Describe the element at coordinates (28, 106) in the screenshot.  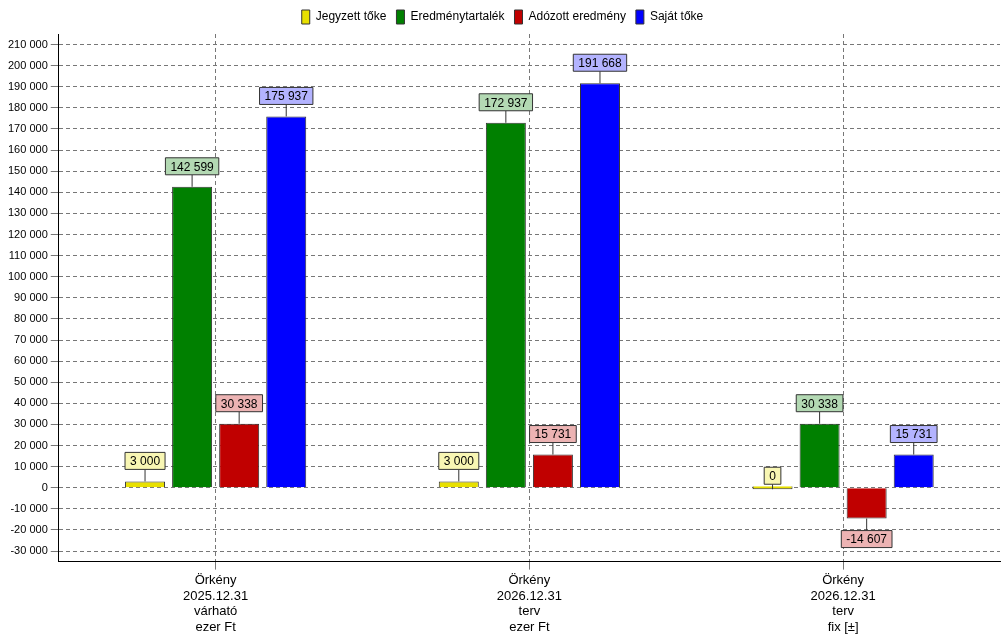
I see `y-tick-label: 180 000` at that location.